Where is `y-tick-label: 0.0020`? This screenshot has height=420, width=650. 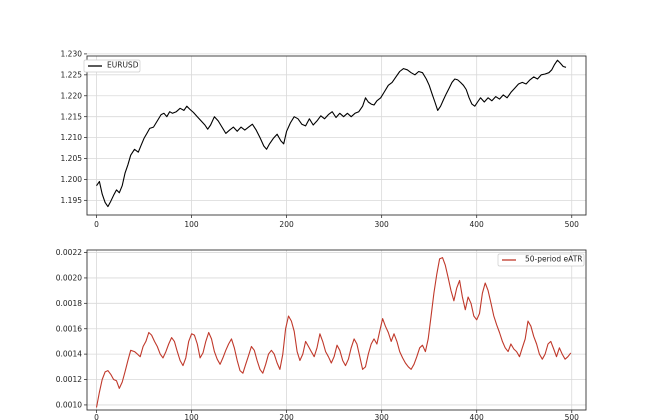
y-tick-label: 0.0020 is located at coordinates (69, 278).